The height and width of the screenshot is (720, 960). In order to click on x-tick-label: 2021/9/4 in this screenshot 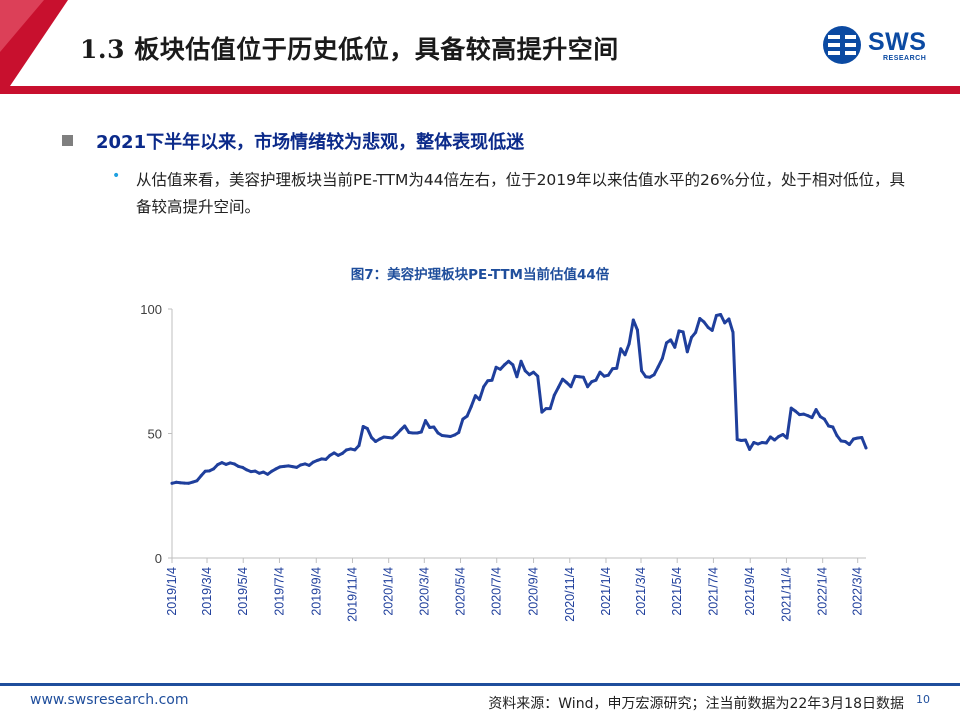, I will do `click(750, 591)`.